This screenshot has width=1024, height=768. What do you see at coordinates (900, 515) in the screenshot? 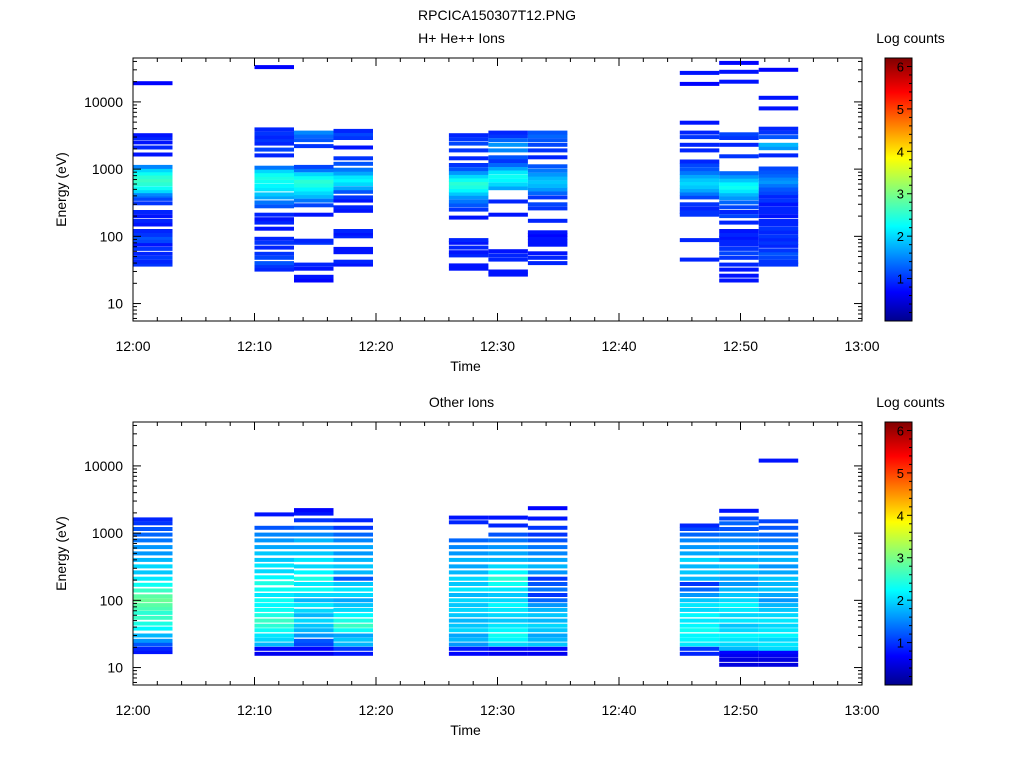
I see `colorbar-tick-label: 4` at bounding box center [900, 515].